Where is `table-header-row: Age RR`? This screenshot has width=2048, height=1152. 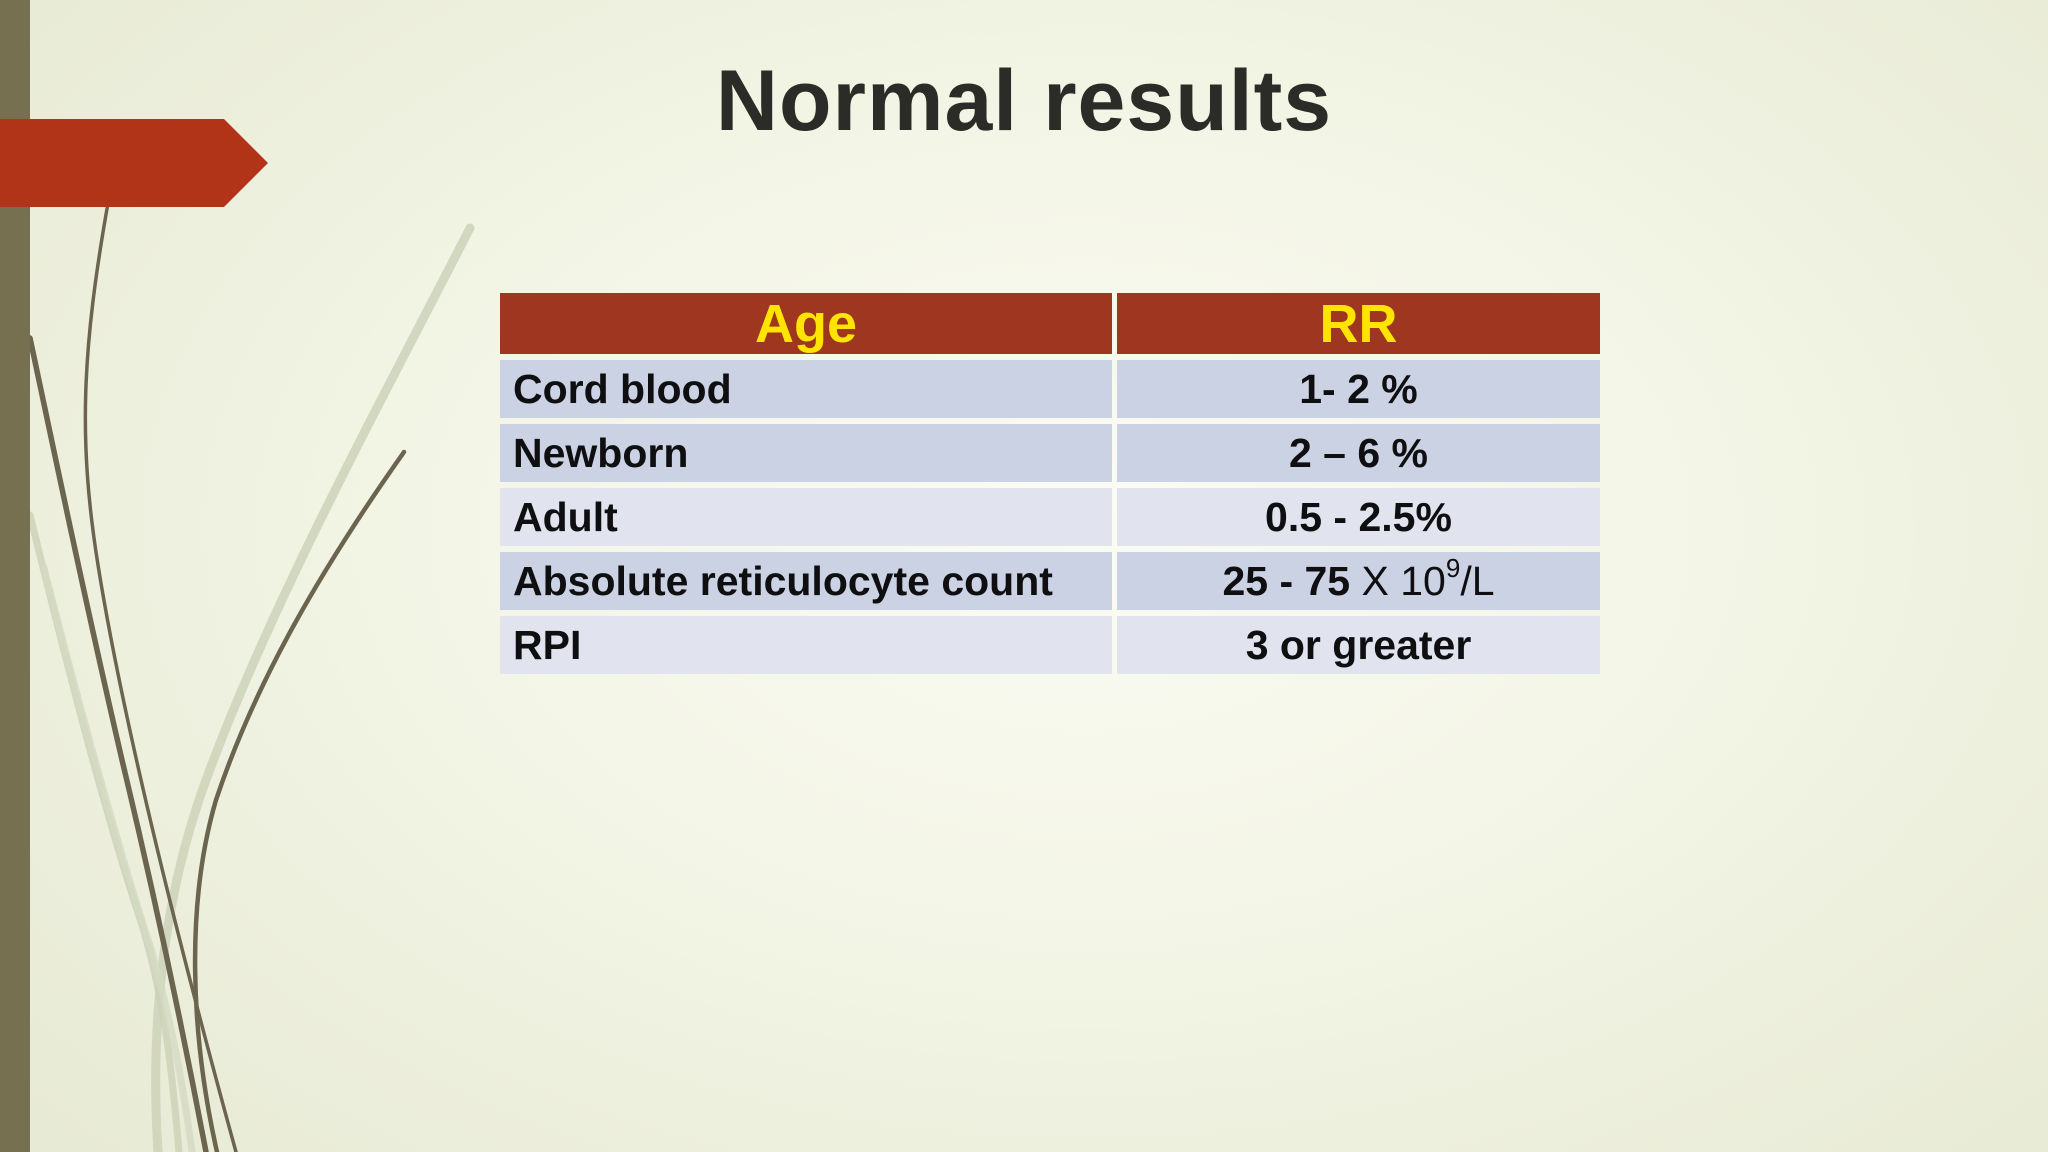
table-header-row: Age RR is located at coordinates (1050, 323).